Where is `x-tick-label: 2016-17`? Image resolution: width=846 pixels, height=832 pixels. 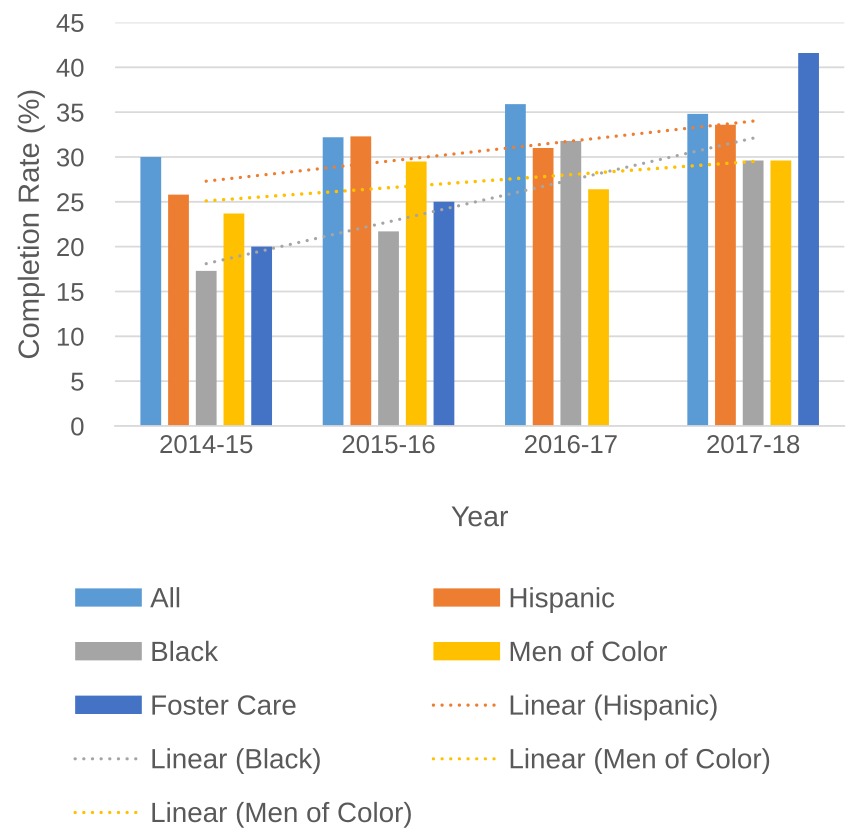 x-tick-label: 2016-17 is located at coordinates (570, 444).